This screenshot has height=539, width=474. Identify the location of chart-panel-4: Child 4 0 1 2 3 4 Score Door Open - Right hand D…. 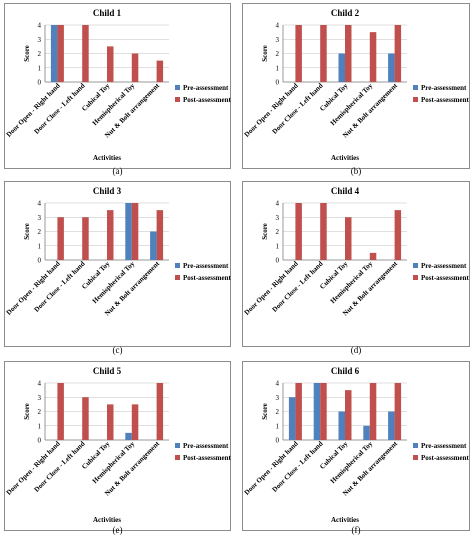
(356, 264).